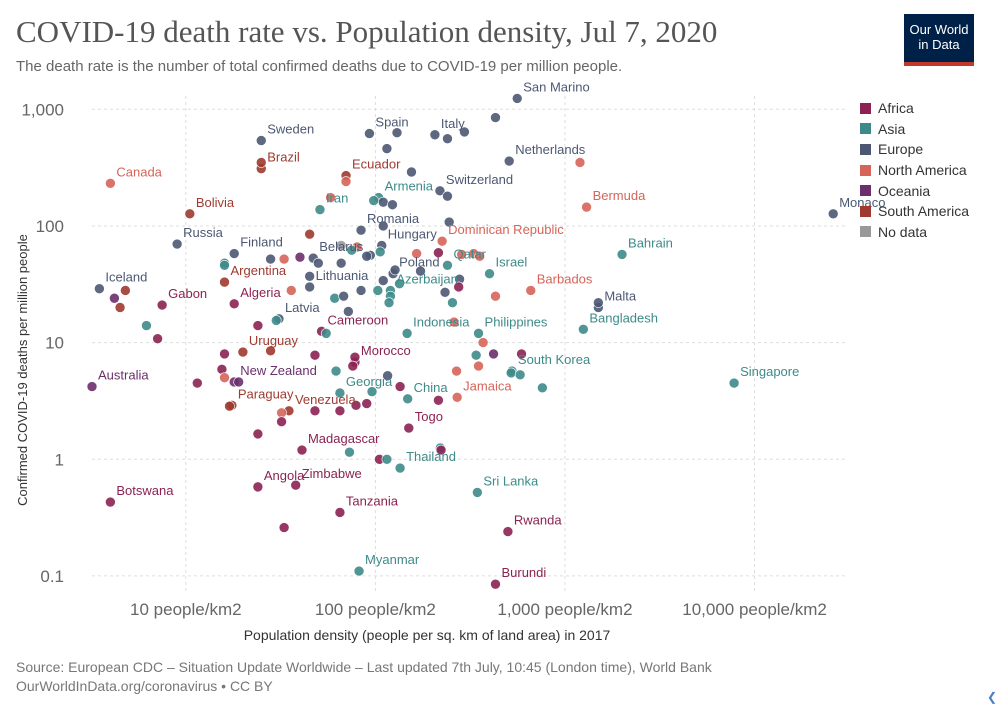 This screenshot has height=712, width=1000. Describe the element at coordinates (991, 697) in the screenshot. I see `expand-icon: ❮` at that location.